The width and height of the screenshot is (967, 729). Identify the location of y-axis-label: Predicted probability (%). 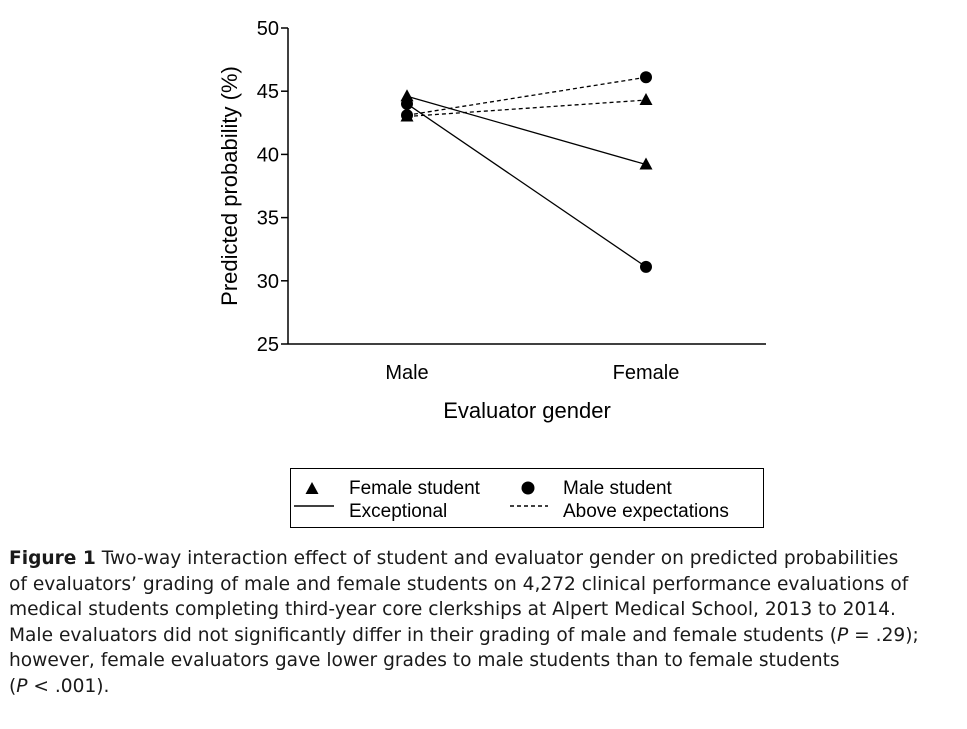
(229, 186).